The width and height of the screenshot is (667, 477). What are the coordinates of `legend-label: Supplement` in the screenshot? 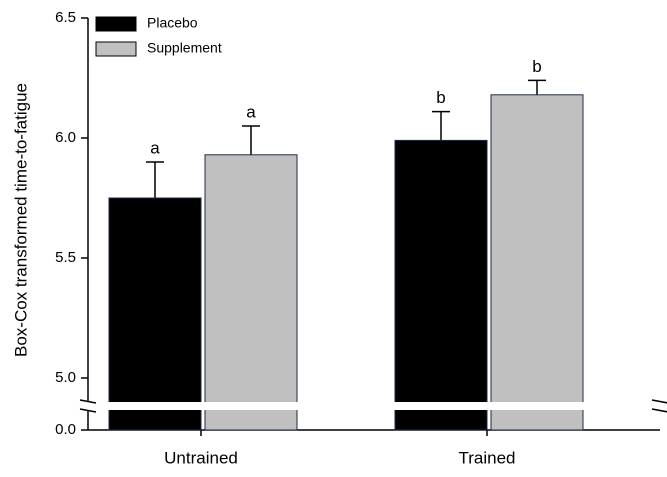 It's located at (184, 48).